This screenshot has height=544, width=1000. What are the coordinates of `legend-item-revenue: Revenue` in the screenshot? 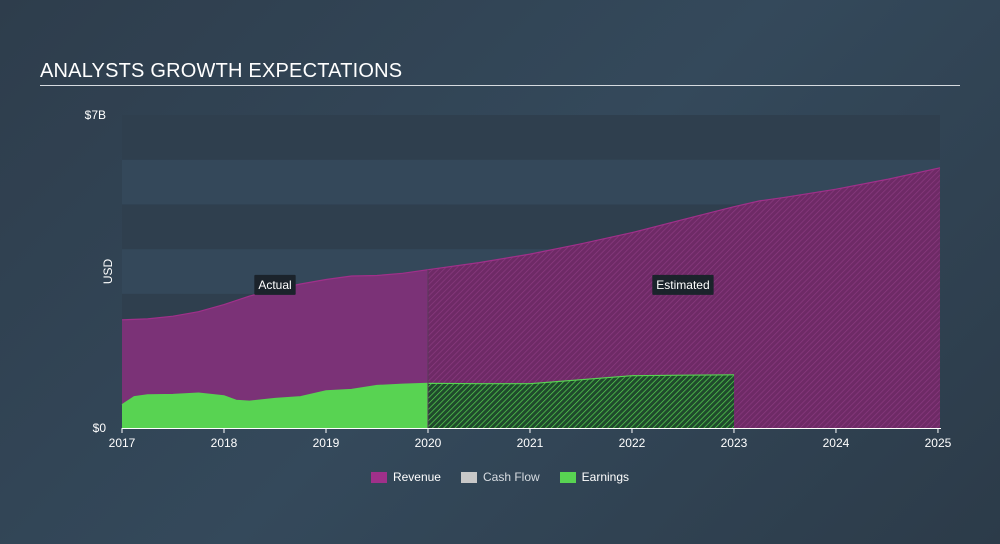 It's located at (405, 477).